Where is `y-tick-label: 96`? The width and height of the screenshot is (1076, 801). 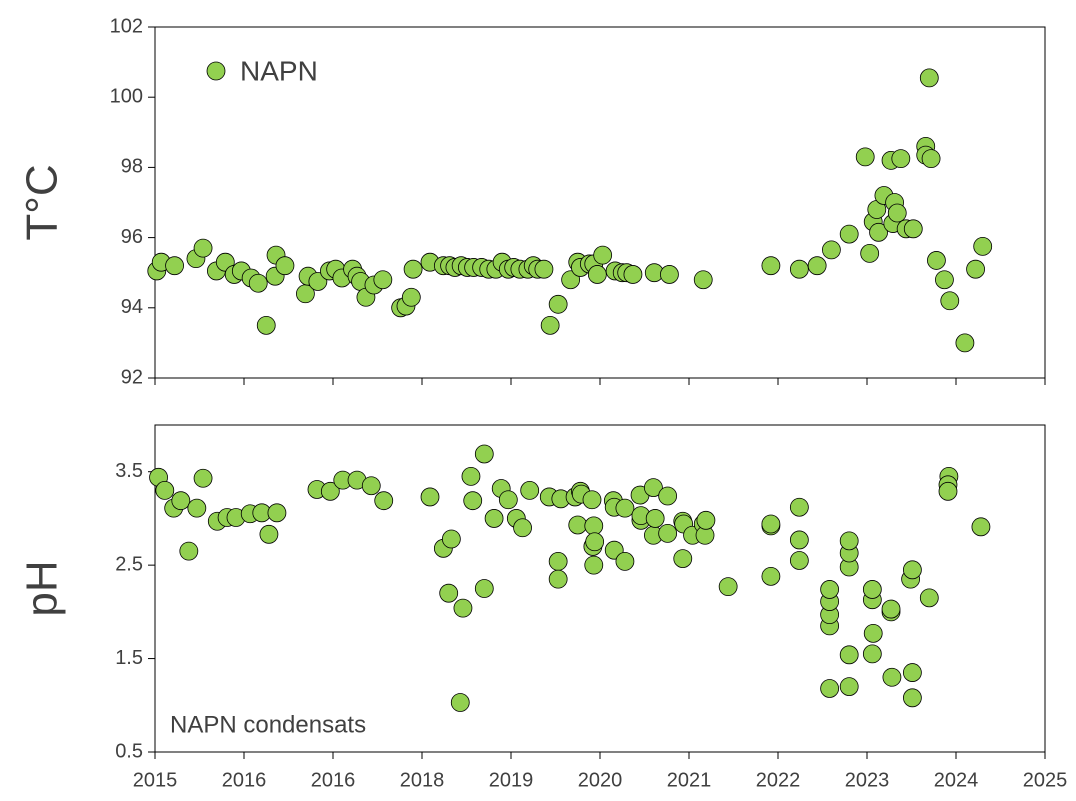 y-tick-label: 96 is located at coordinates (132, 237).